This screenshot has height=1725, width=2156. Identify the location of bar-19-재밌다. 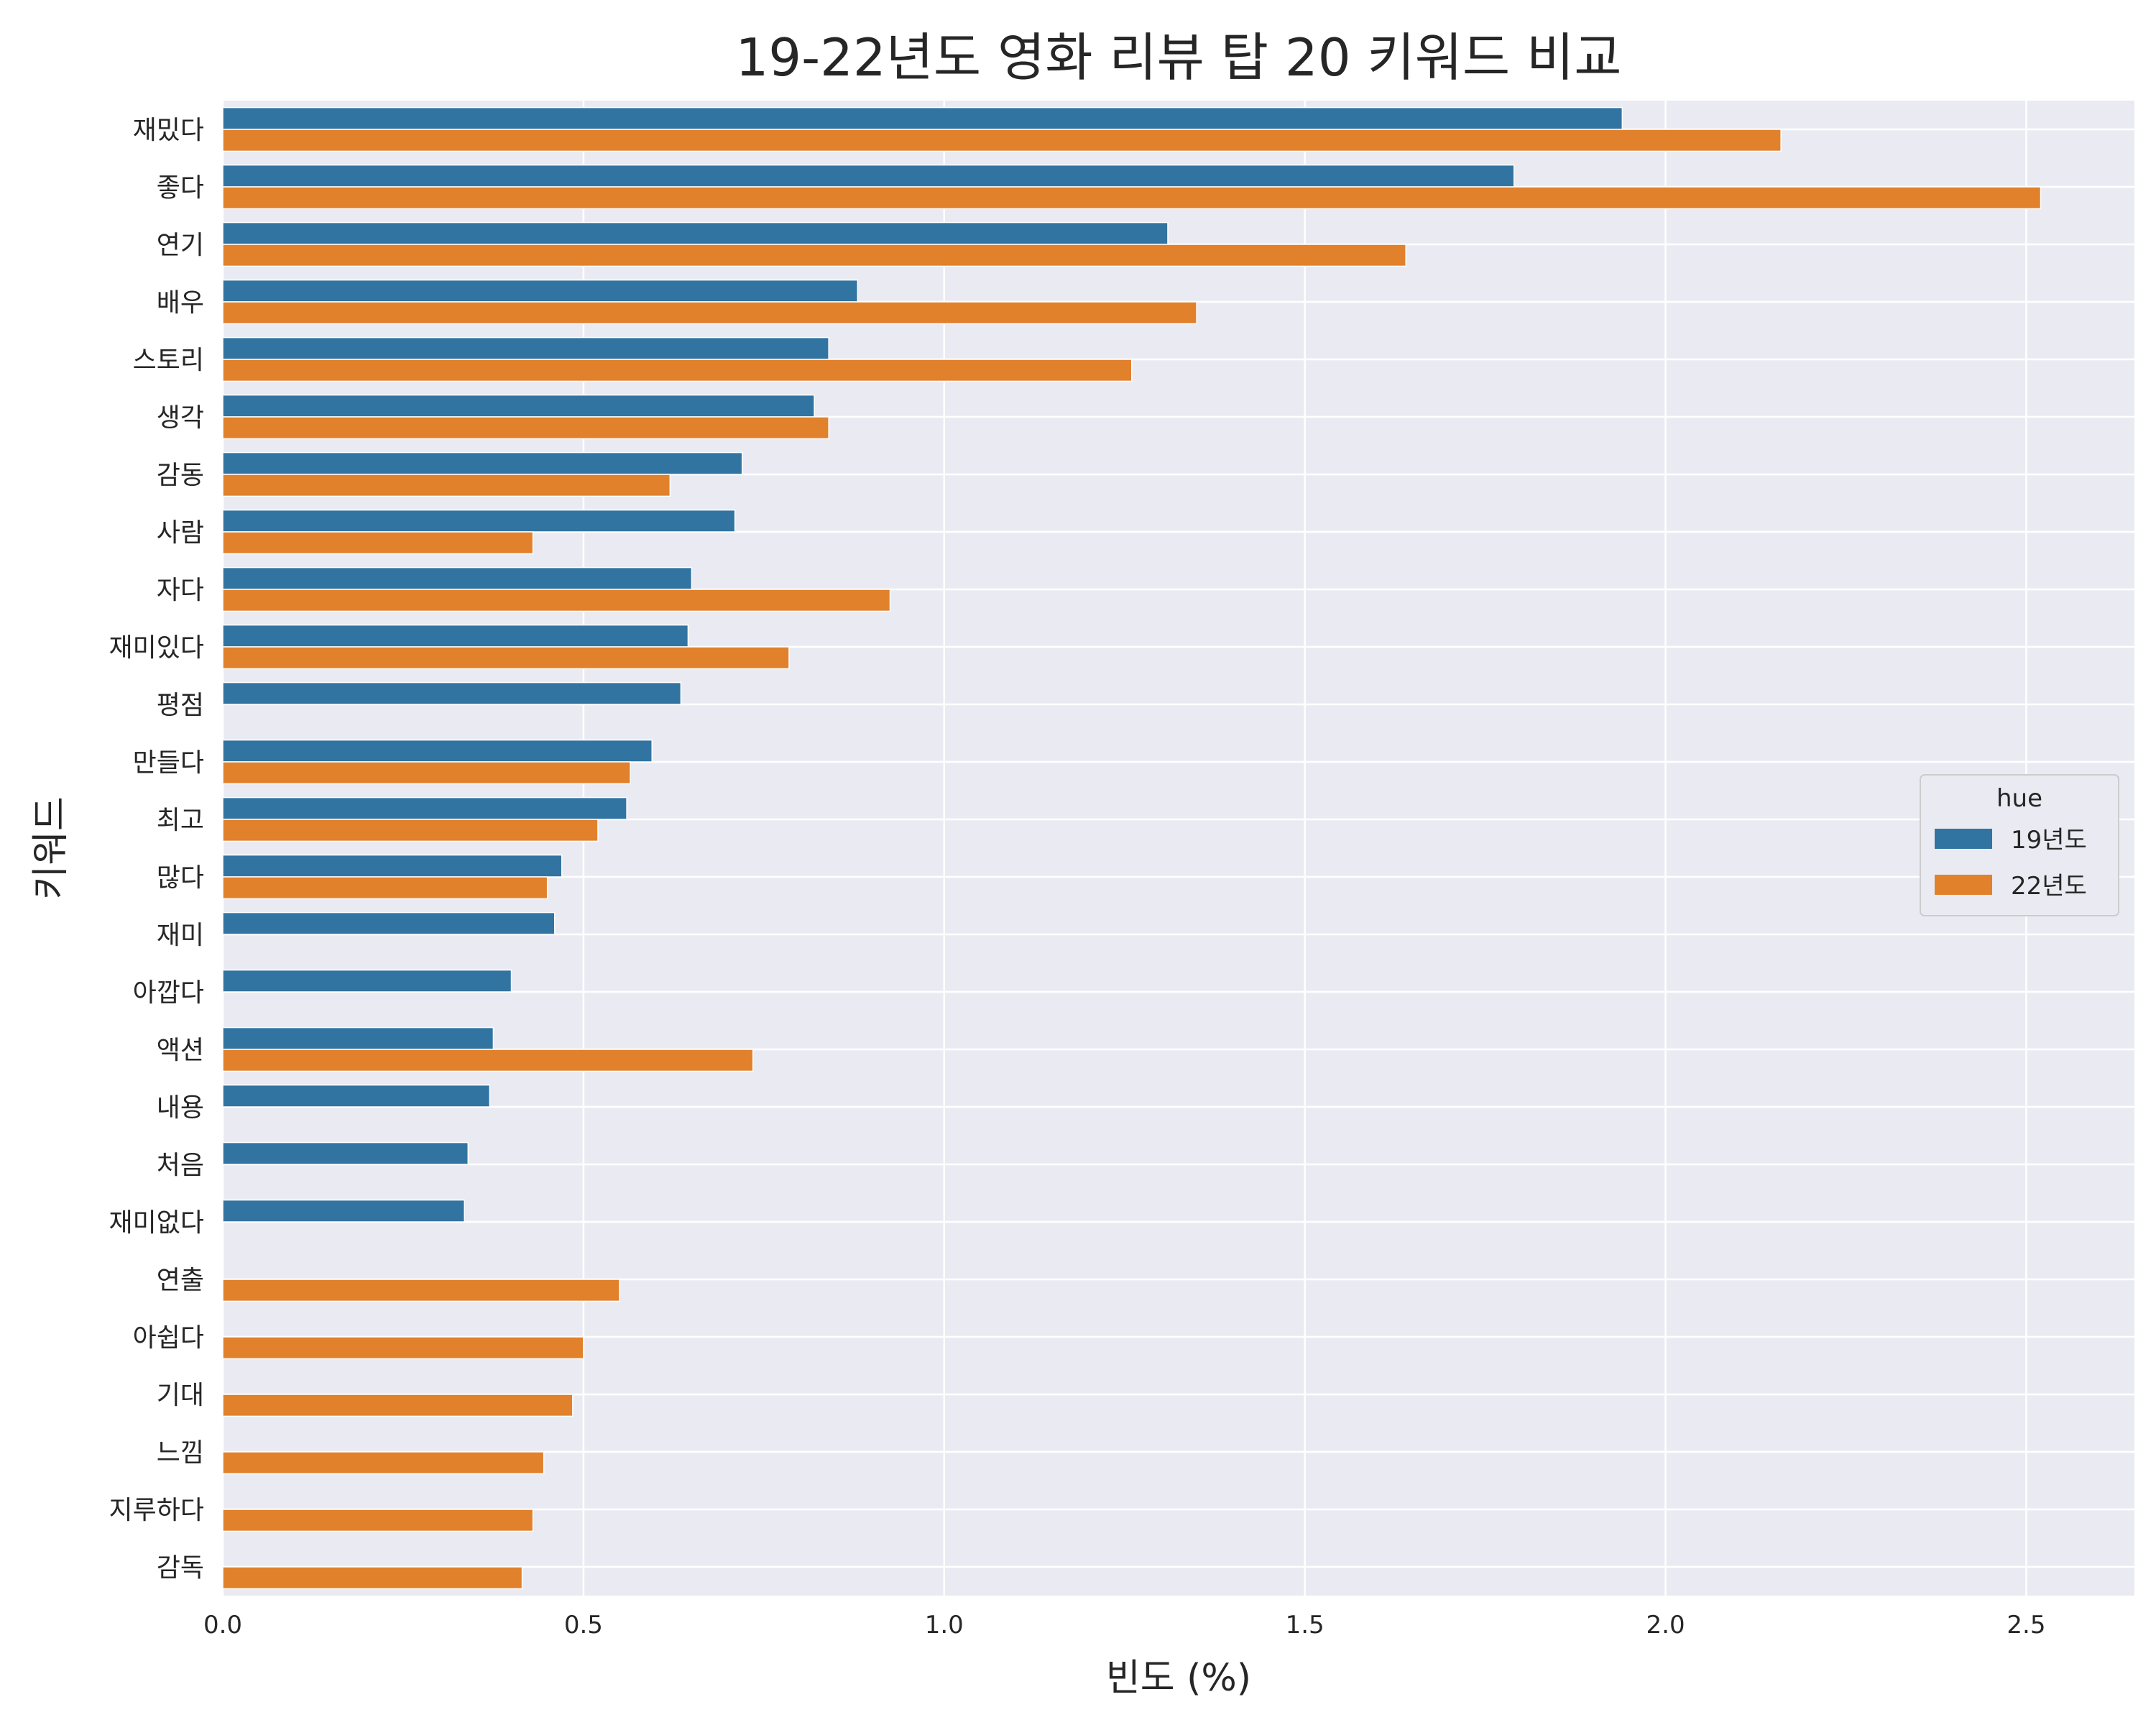
(922, 118).